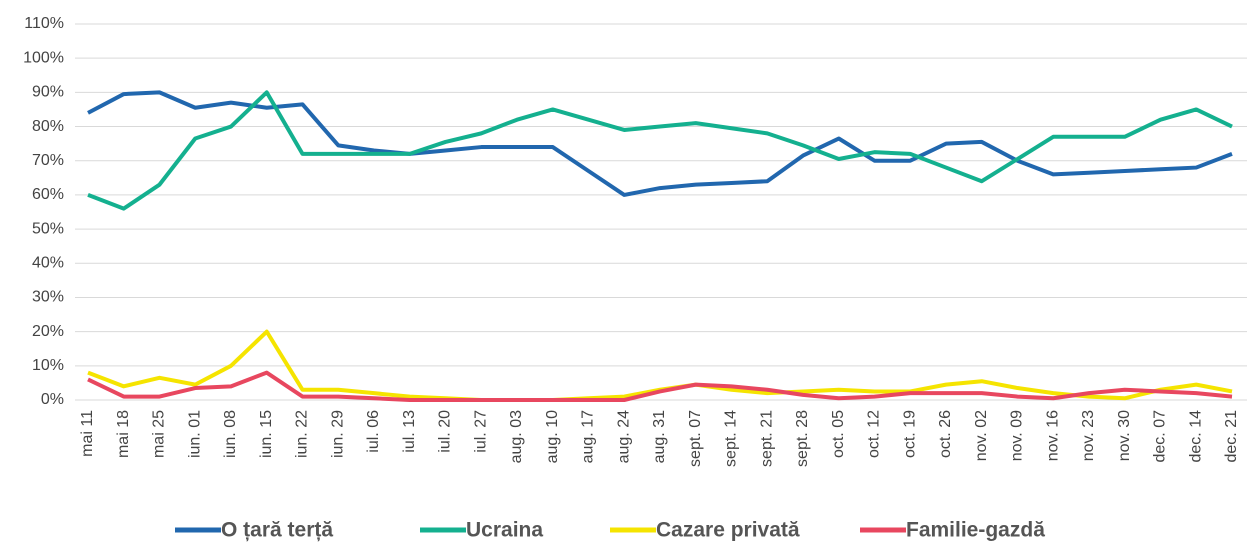 Image resolution: width=1247 pixels, height=547 pixels. What do you see at coordinates (445, 431) in the screenshot?
I see `x-tick-label: iul. 20` at bounding box center [445, 431].